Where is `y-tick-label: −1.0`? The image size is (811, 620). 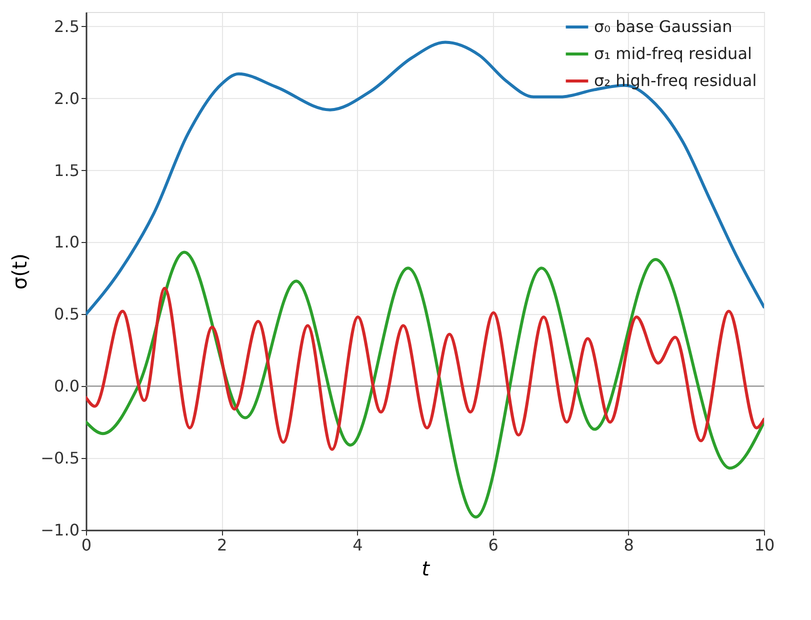 y-tick-label: −1.0 is located at coordinates (60, 530).